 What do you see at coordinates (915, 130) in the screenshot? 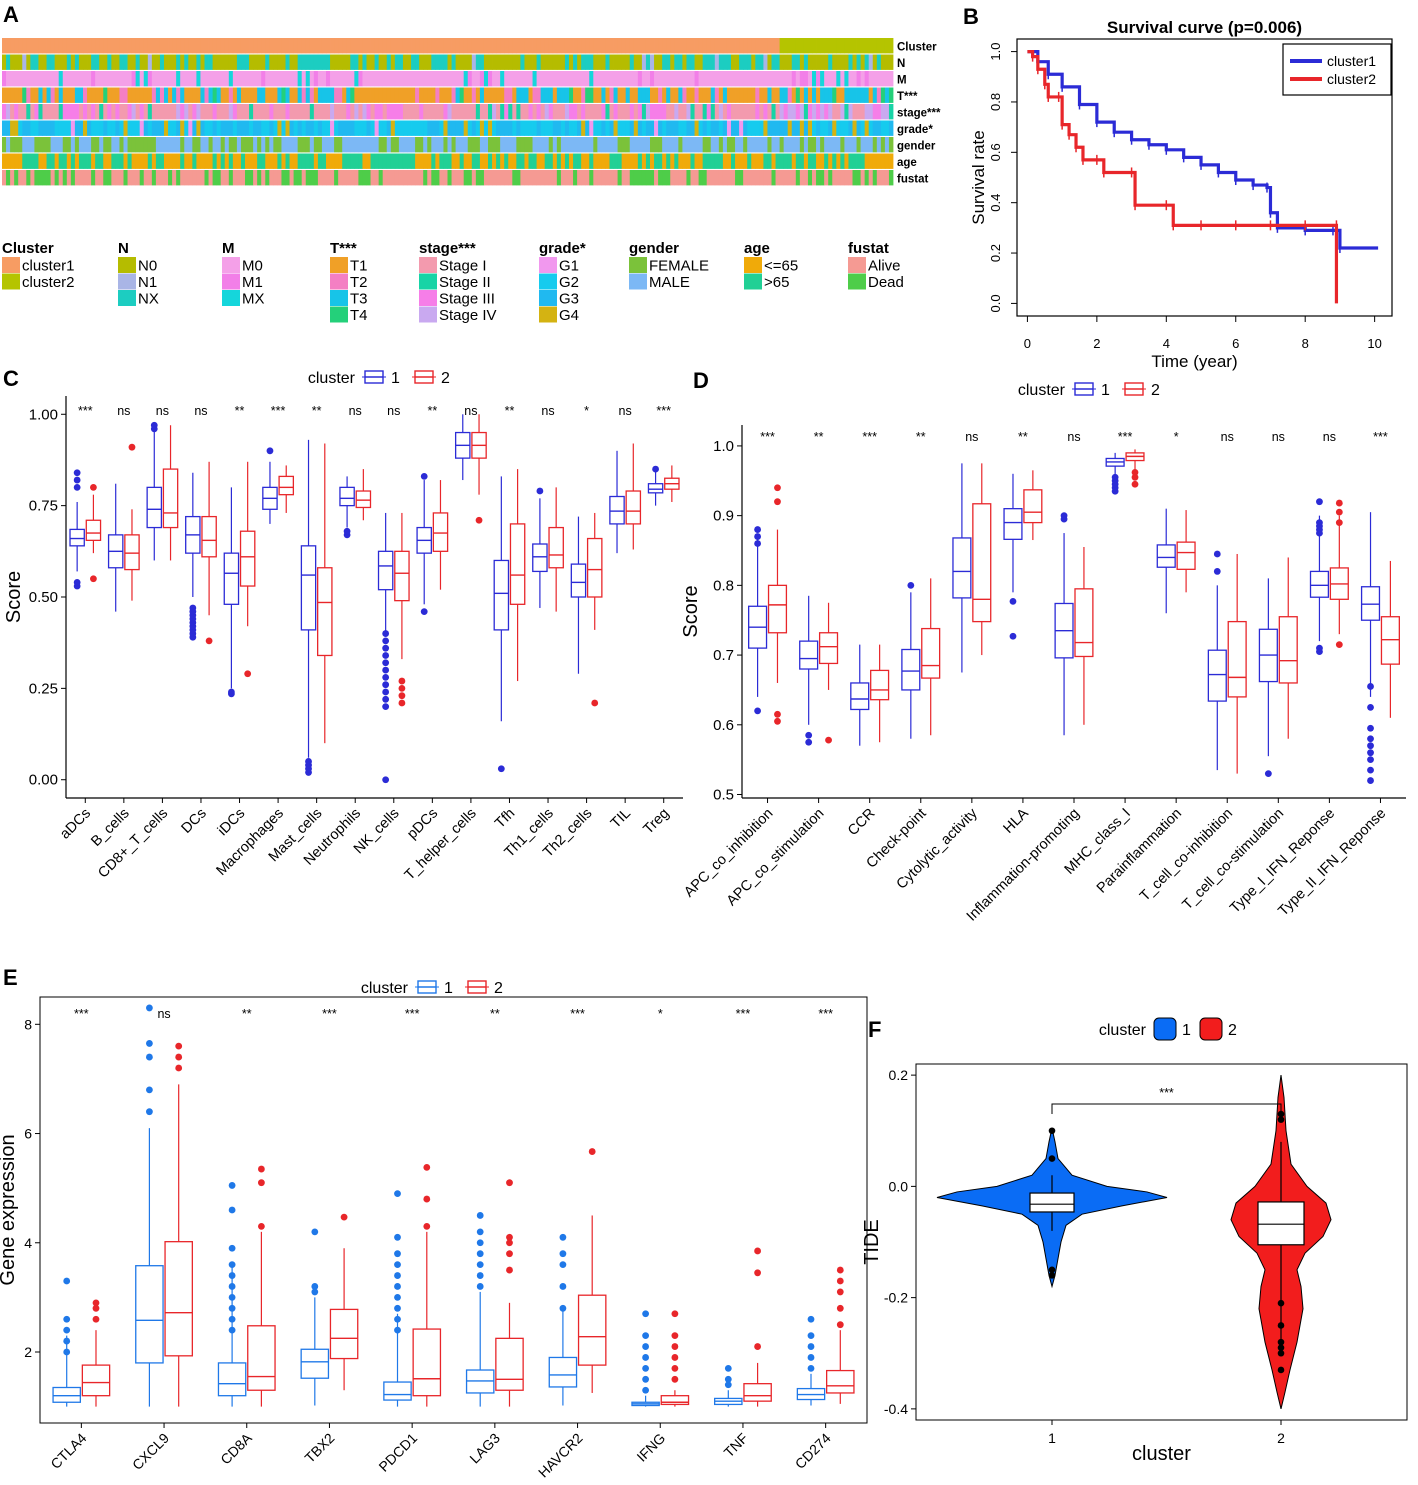
I see `heatmap-row-label: grade*` at bounding box center [915, 130].